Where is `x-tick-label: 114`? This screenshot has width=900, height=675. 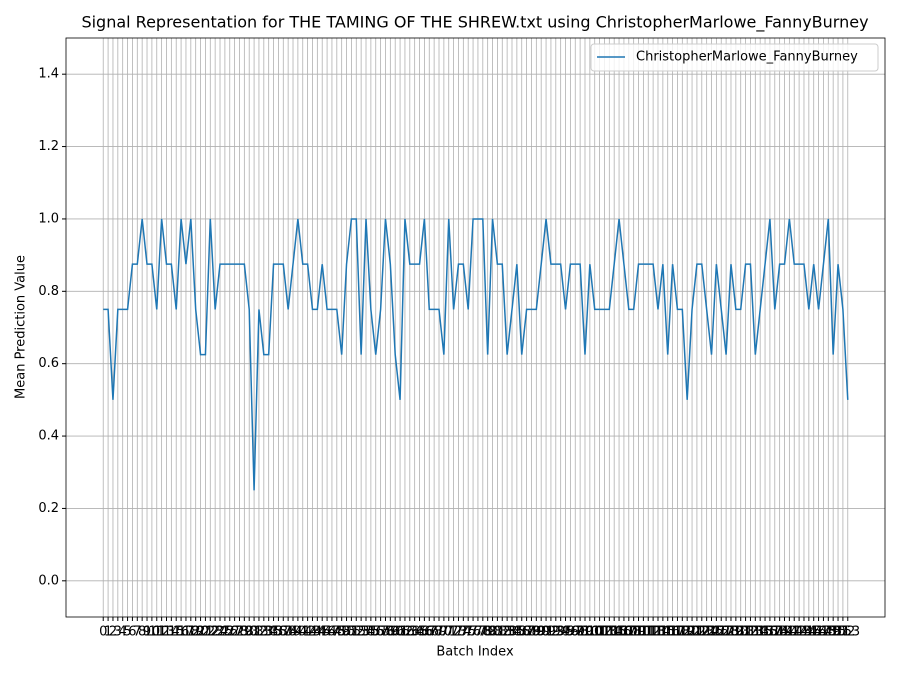 x-tick-label: 114 is located at coordinates (658, 632).